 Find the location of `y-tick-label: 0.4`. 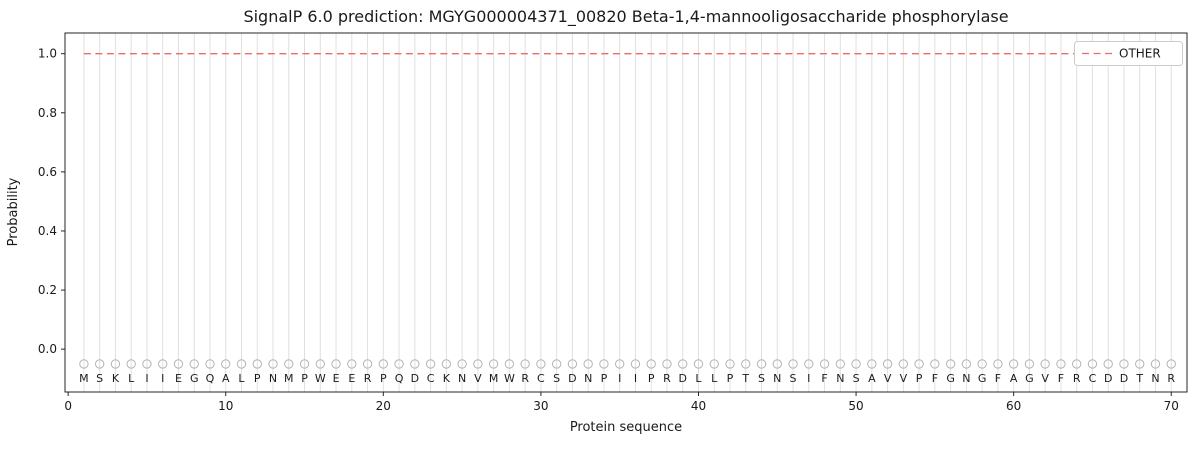

y-tick-label: 0.4 is located at coordinates (47, 231).